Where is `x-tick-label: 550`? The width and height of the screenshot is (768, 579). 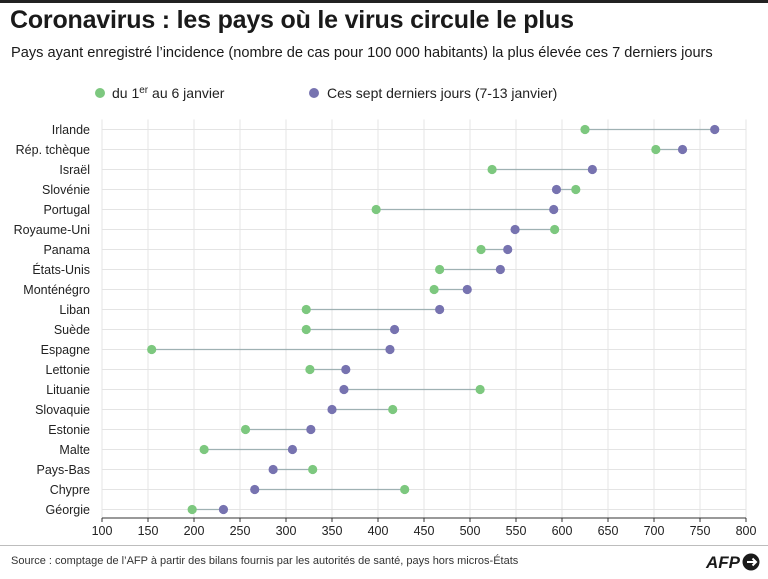 x-tick-label: 550 is located at coordinates (516, 531).